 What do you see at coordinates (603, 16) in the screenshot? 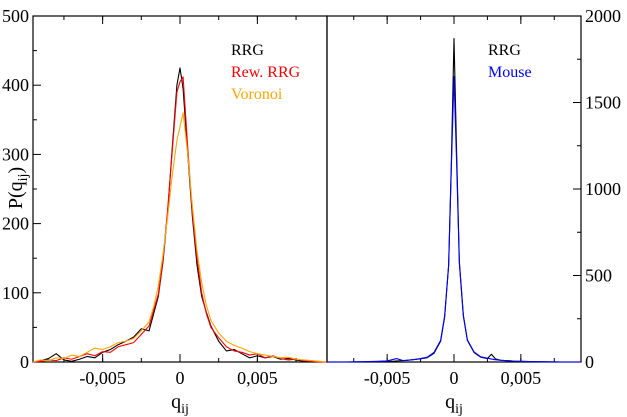
I see `y-tick-label: 2000` at bounding box center [603, 16].